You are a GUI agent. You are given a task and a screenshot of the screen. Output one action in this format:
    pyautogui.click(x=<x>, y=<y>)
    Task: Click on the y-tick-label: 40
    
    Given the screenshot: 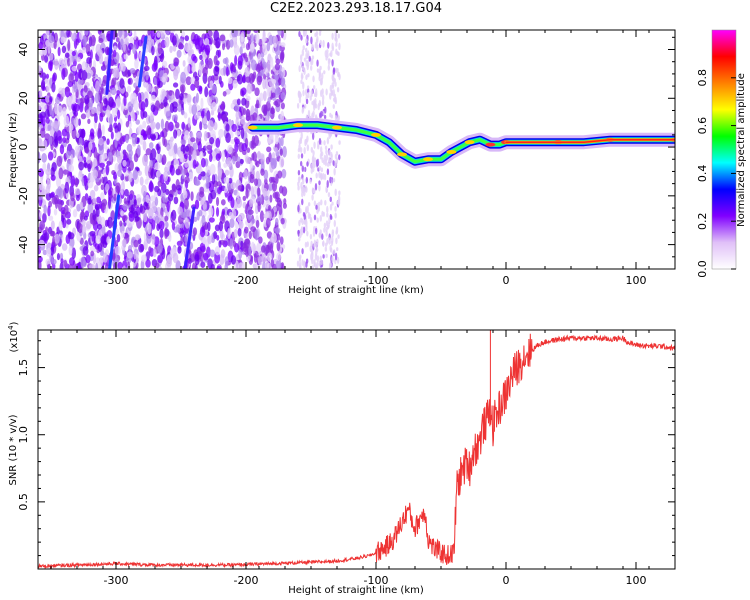 What is the action you would take?
    pyautogui.click(x=23, y=50)
    